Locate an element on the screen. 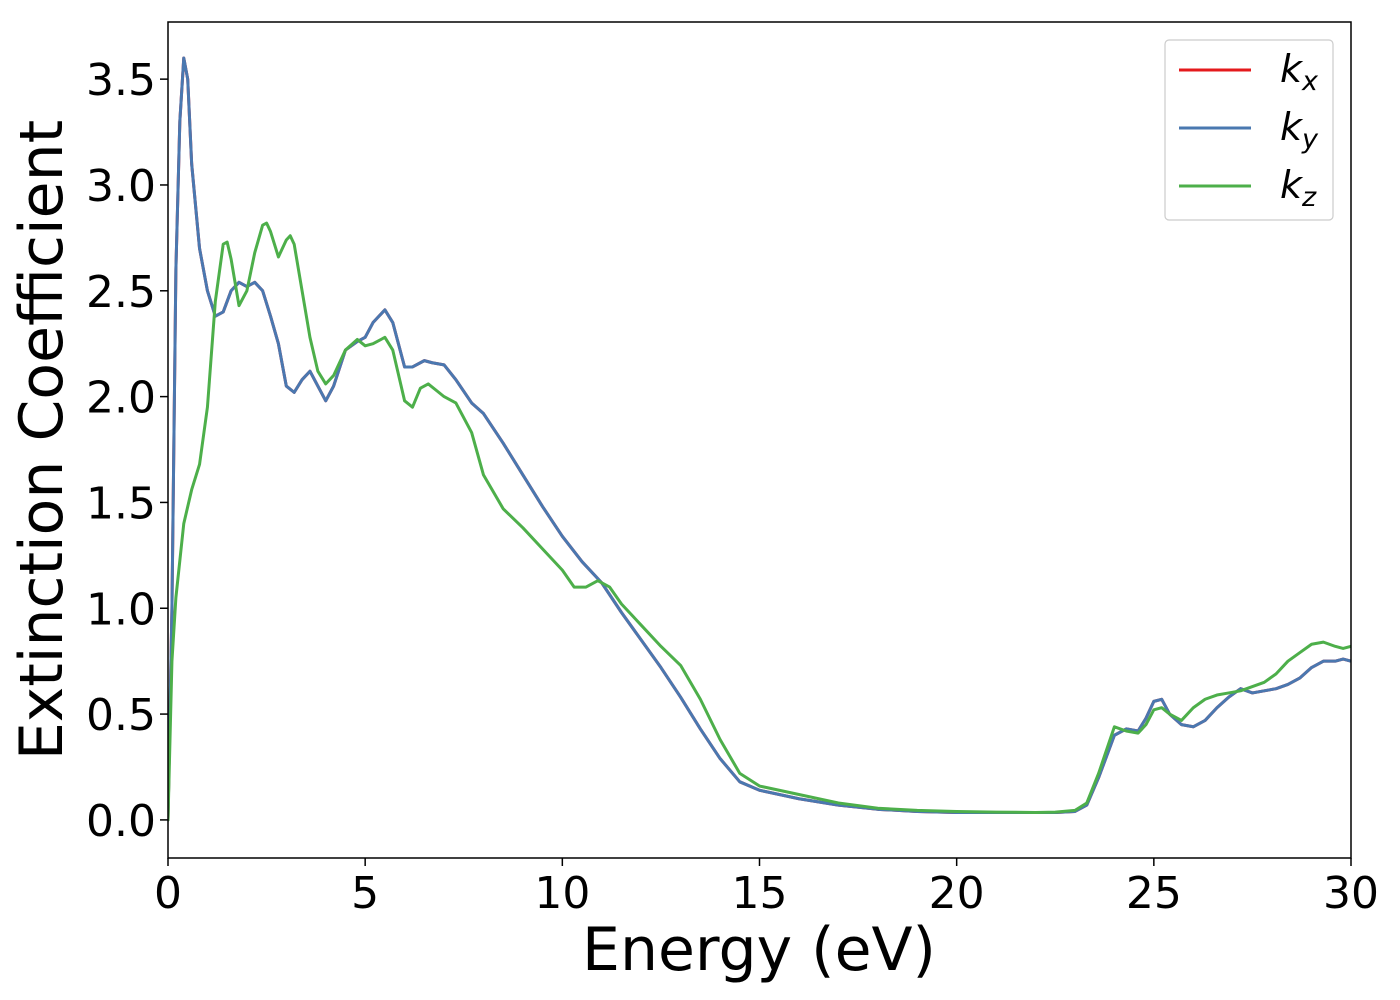  legend-label-kx: kx is located at coordinates (1299, 72).